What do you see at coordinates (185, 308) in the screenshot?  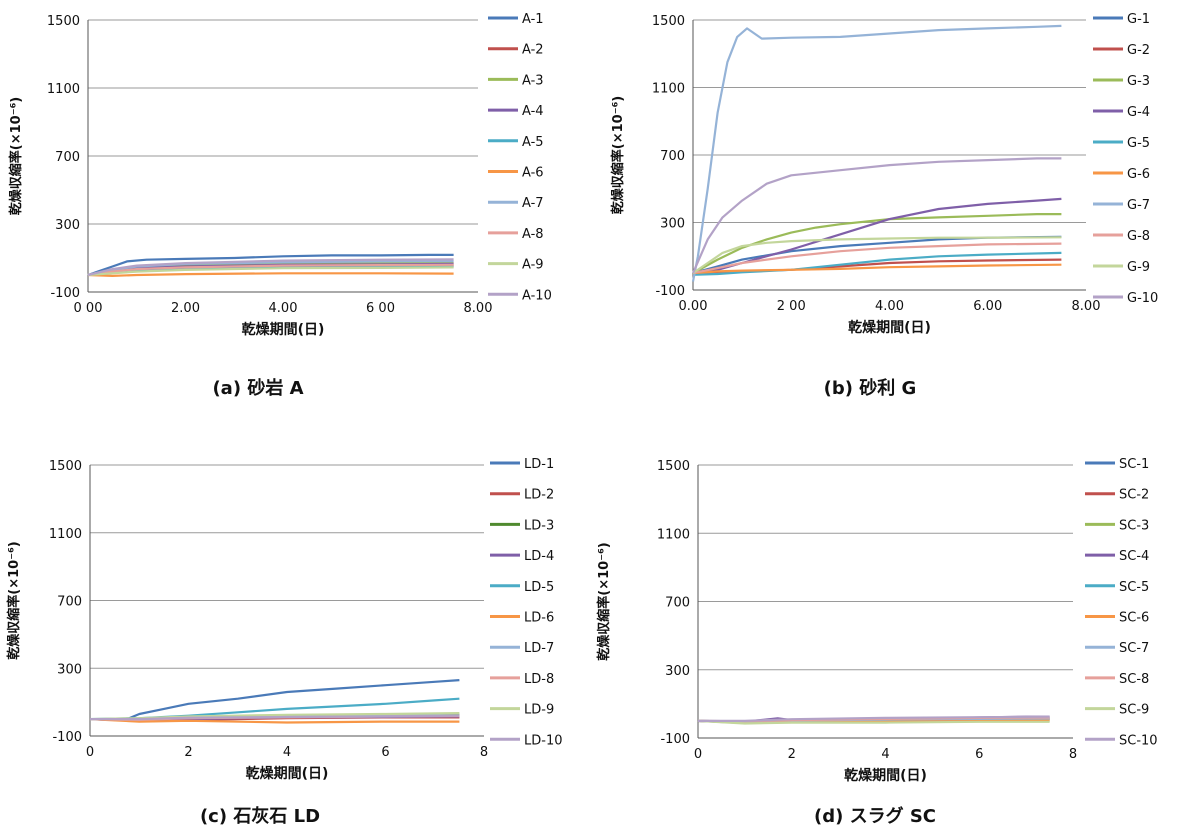 I see `x-tick-label: 2.00` at bounding box center [185, 308].